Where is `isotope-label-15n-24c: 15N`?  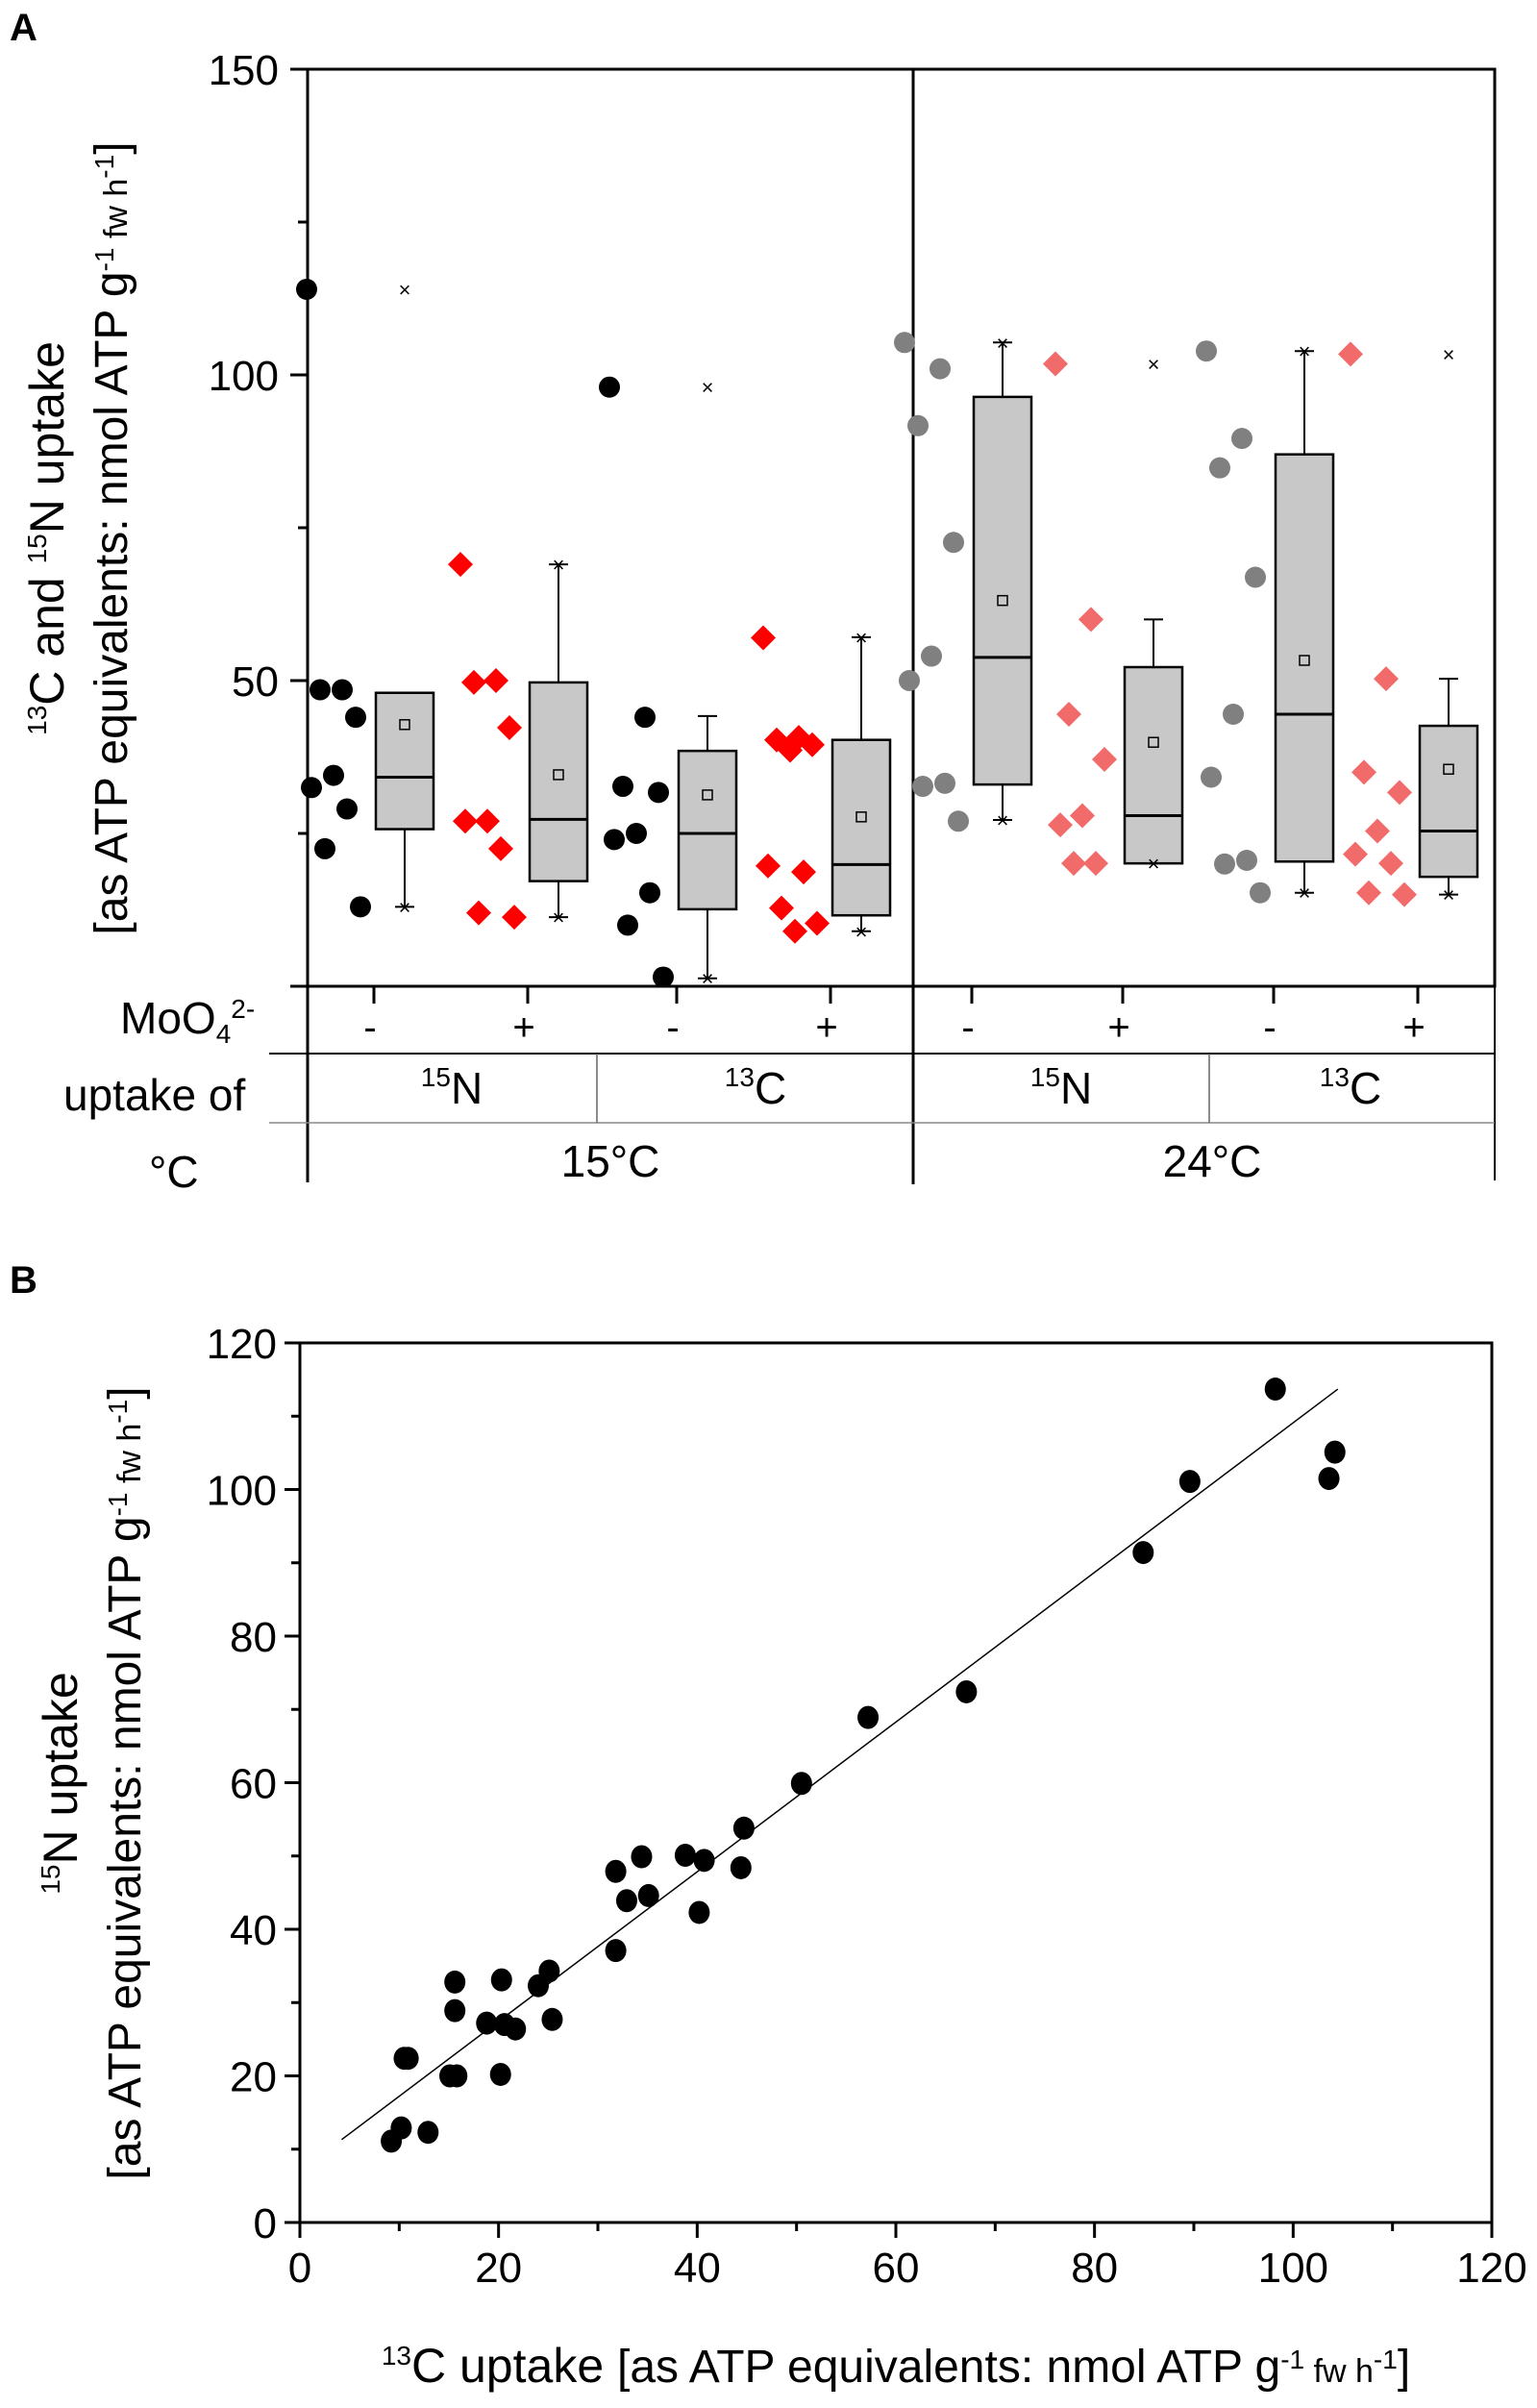
isotope-label-15n-24c: 15N is located at coordinates (1061, 1087).